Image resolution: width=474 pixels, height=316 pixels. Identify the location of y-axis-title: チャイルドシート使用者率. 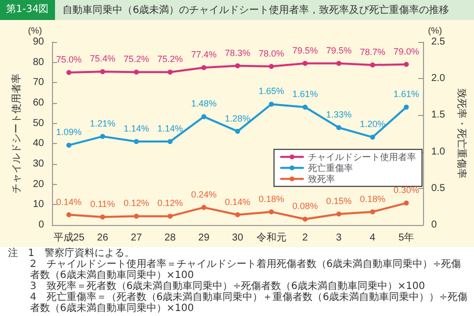
(16, 134).